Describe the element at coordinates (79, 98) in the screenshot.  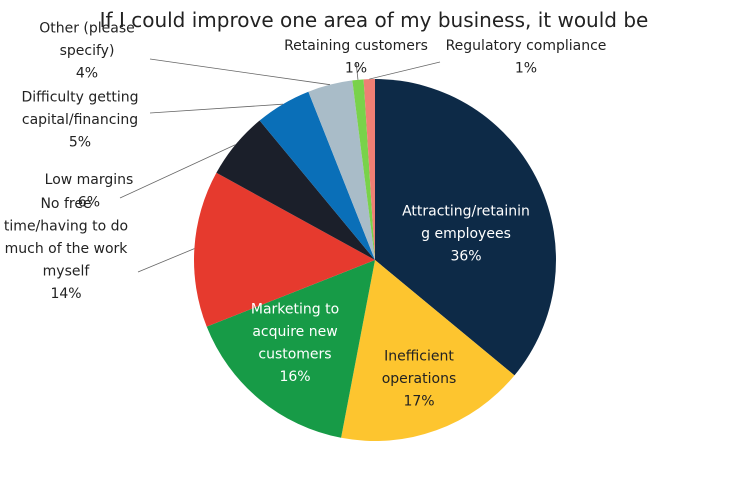
I see `slice-name-label: Difficulty getting` at that location.